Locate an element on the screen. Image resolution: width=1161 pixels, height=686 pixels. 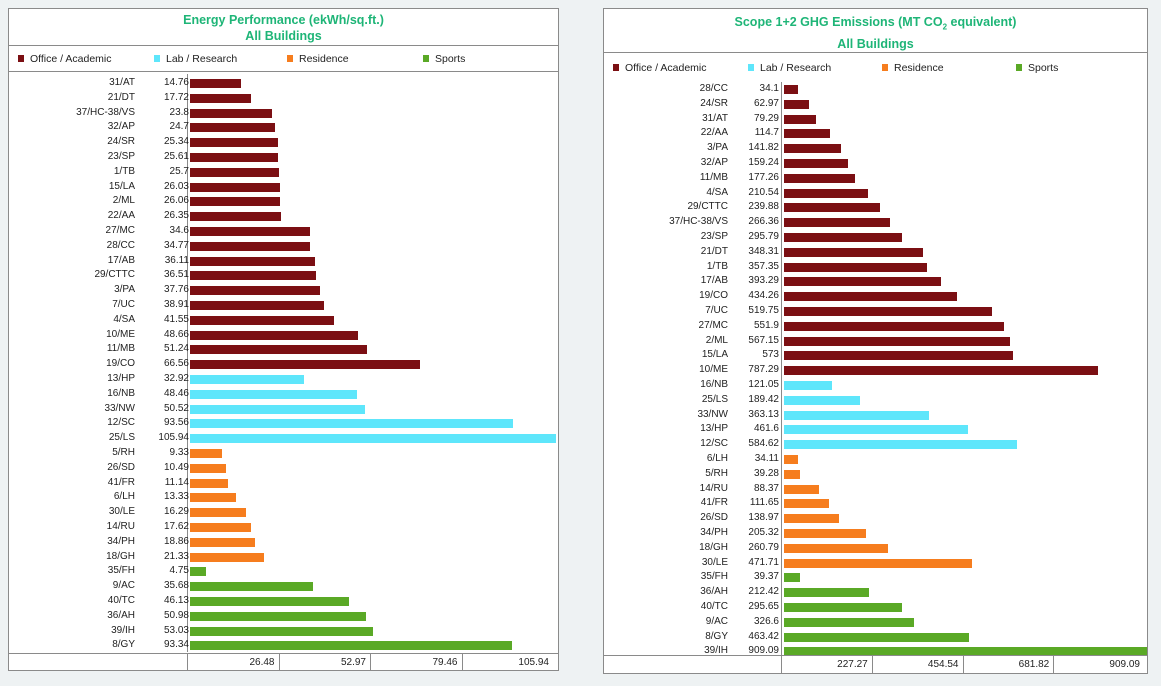
x-tick-label: 227.27 is located at coordinates (826, 664).